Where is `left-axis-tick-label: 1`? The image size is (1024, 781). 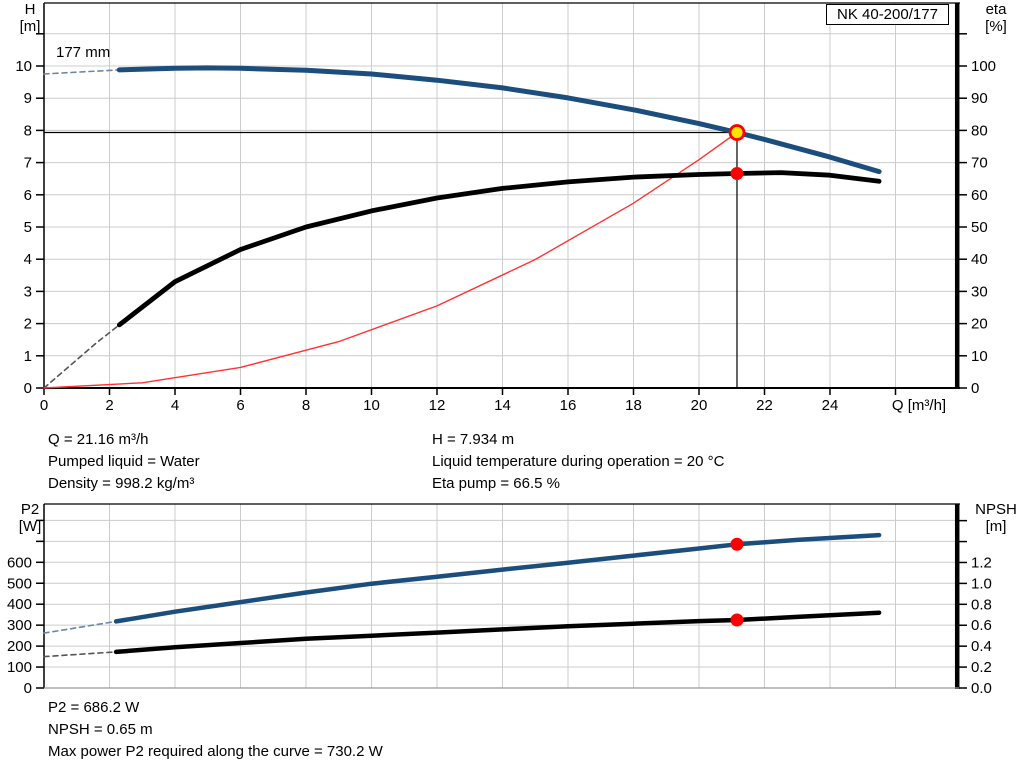
left-axis-tick-label: 1 is located at coordinates (28, 356).